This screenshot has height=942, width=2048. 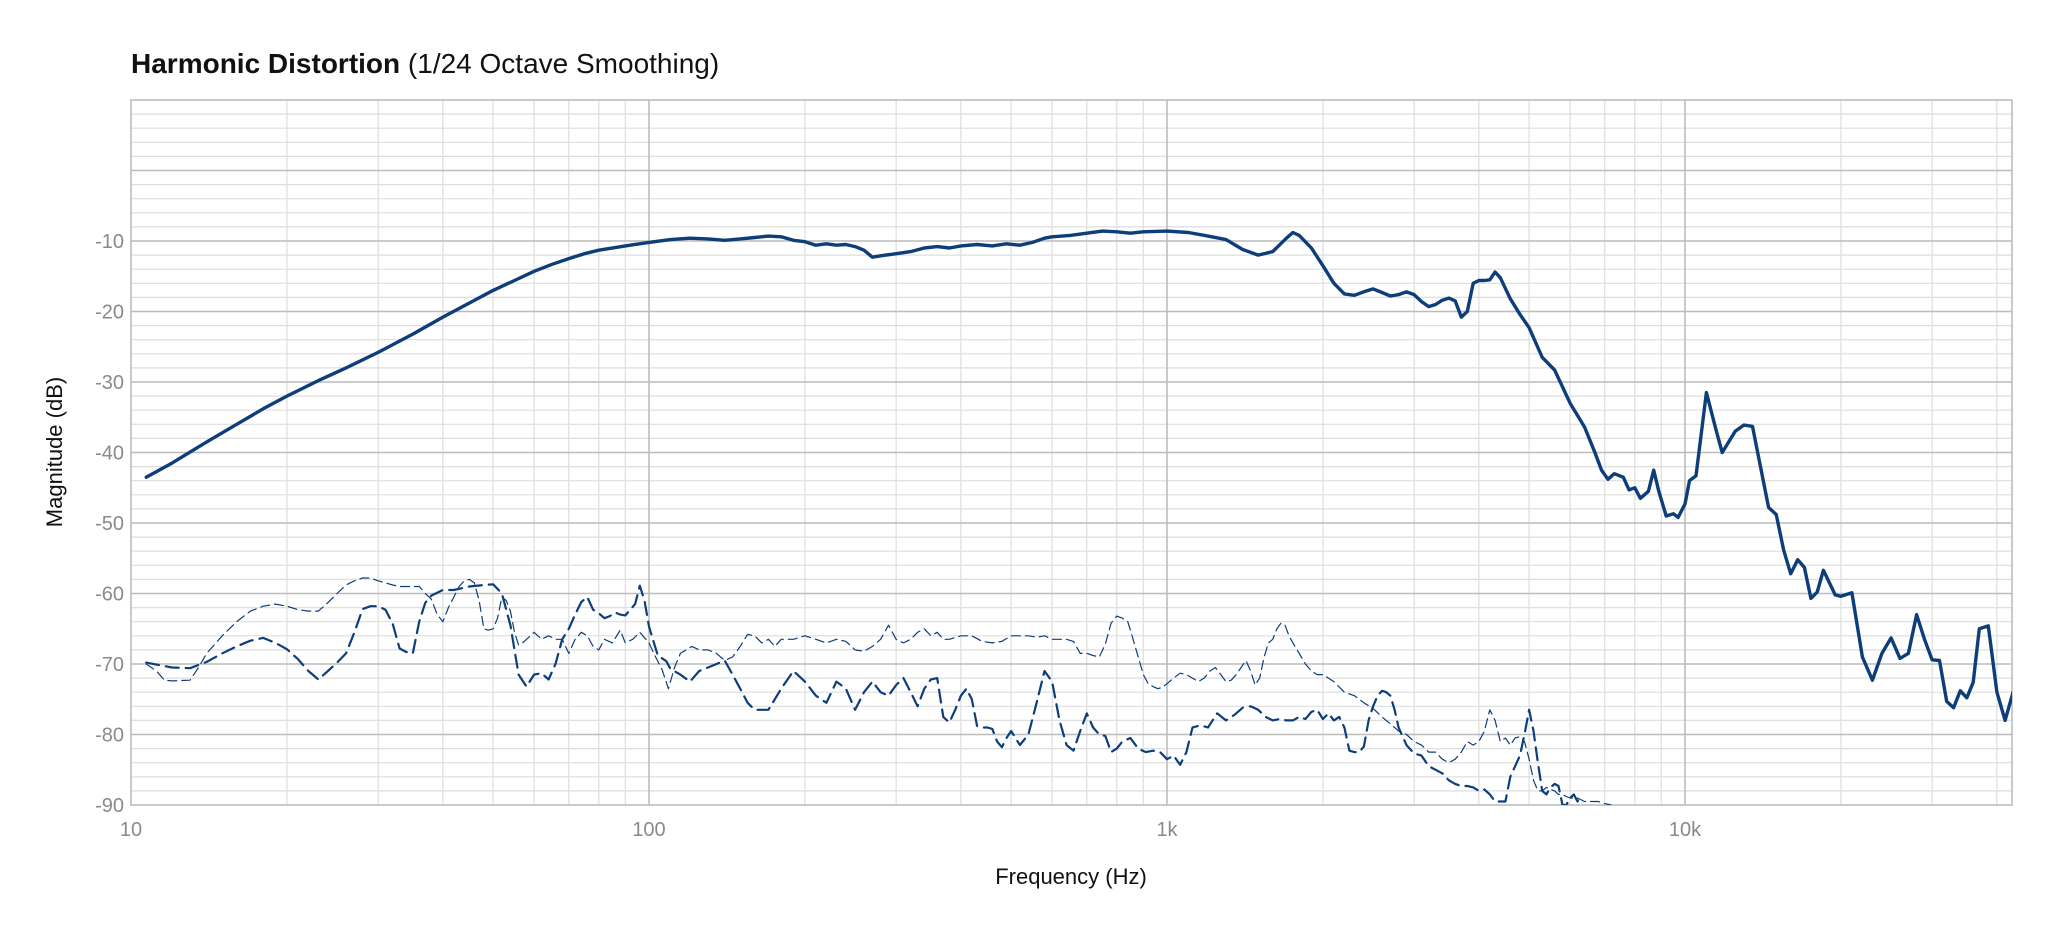 What do you see at coordinates (131, 830) in the screenshot?
I see `x-tick-label: 10` at bounding box center [131, 830].